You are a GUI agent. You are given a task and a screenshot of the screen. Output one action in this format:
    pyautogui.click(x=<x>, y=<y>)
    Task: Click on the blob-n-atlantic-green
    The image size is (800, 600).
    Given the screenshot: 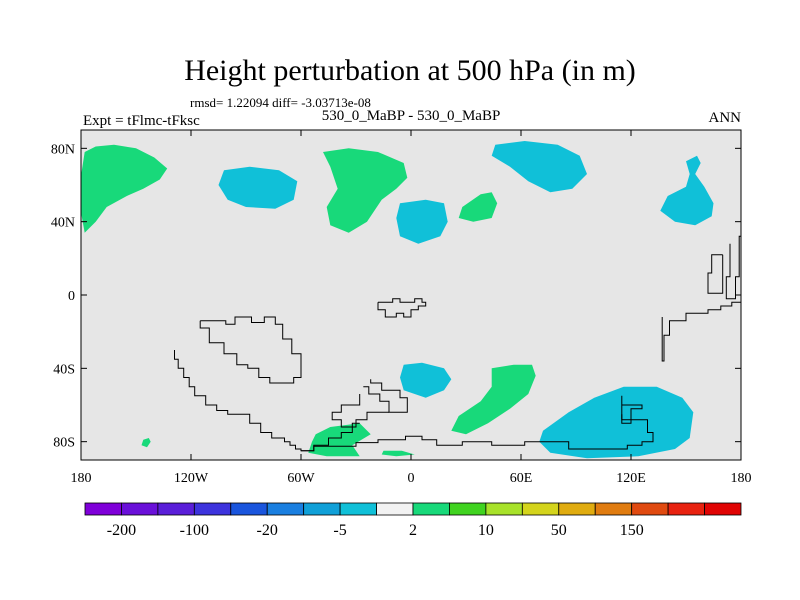 What is the action you would take?
    pyautogui.click(x=365, y=190)
    